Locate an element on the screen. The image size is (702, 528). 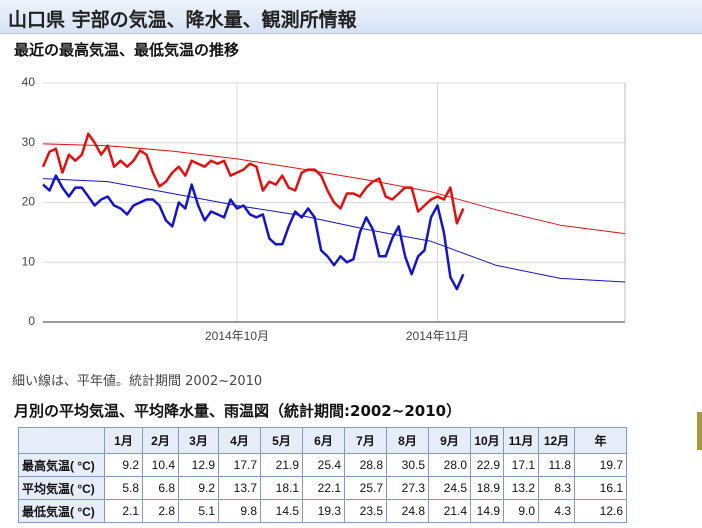
column-header: 7月 is located at coordinates (365, 440).